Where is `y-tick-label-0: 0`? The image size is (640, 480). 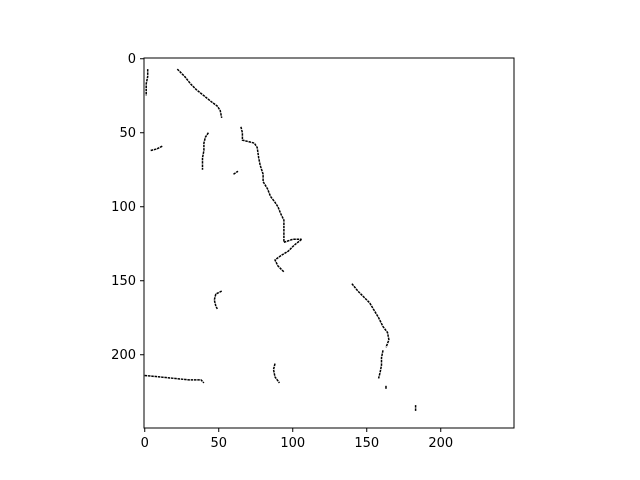 y-tick-label-0: 0 is located at coordinates (132, 59).